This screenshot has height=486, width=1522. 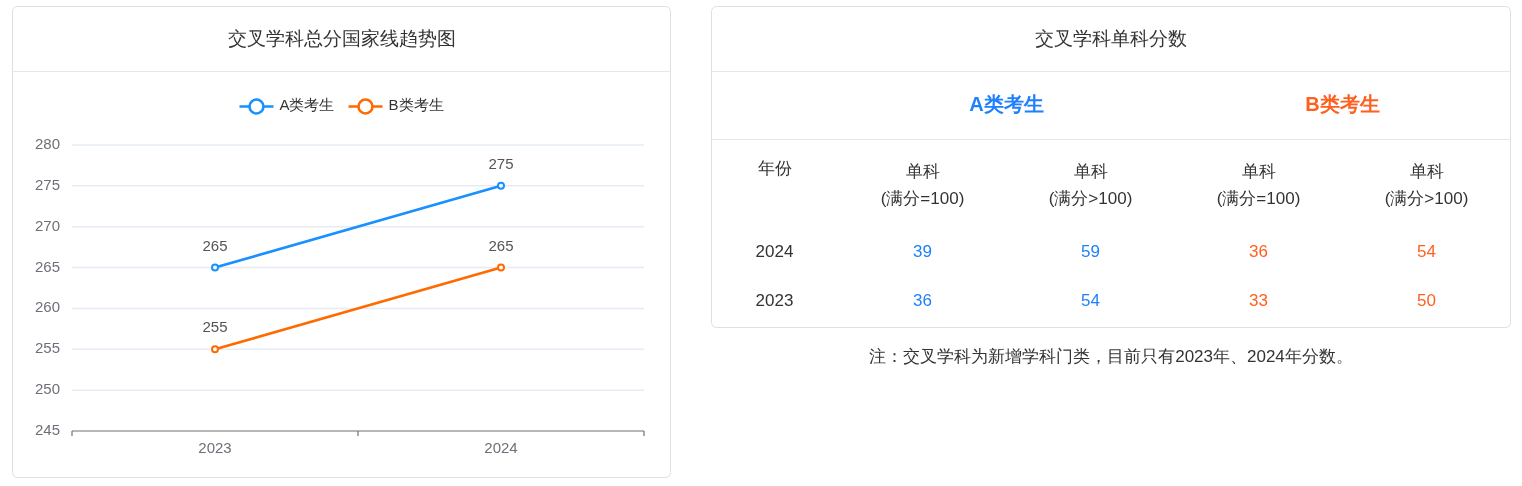 What do you see at coordinates (307, 105) in the screenshot?
I see `legend-label: A类考生` at bounding box center [307, 105].